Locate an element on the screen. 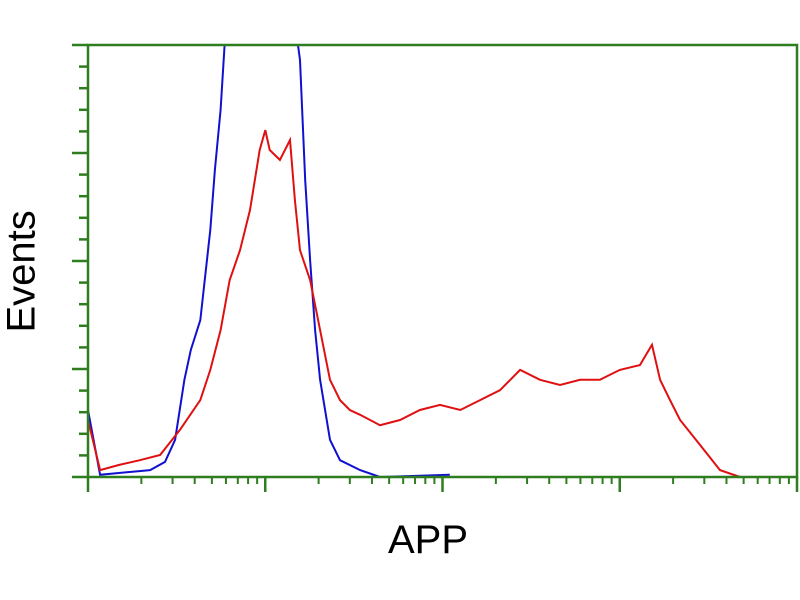 The height and width of the screenshot is (600, 800). x-axis-label: APP is located at coordinates (428, 540).